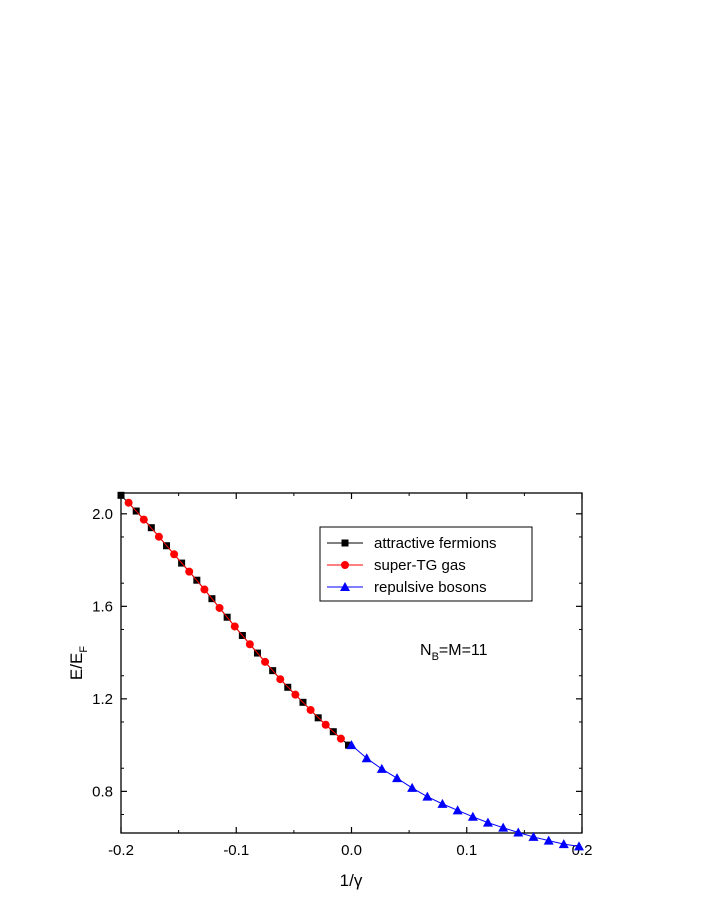 This screenshot has width=706, height=913. I want to click on y-axis-label-main: E/E, so click(76, 666).